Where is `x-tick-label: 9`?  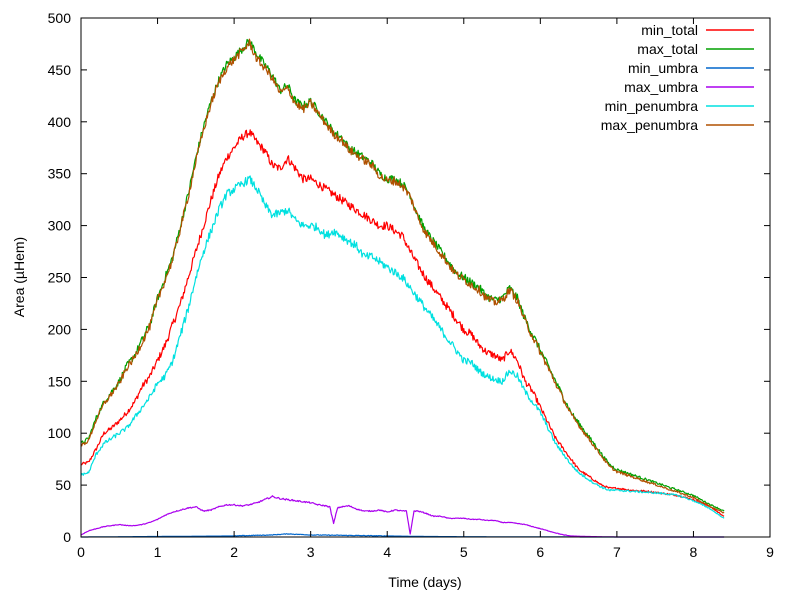 x-tick-label: 9 is located at coordinates (770, 552).